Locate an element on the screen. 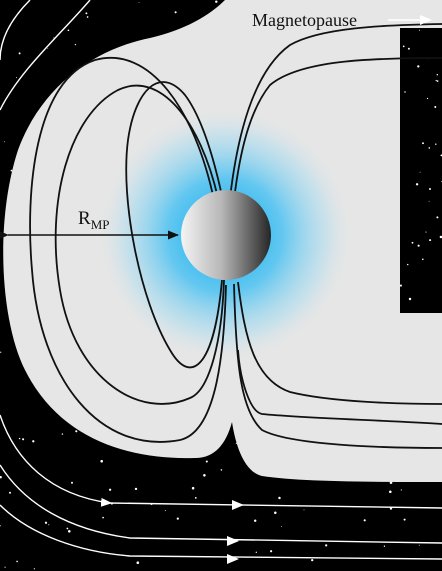 The image size is (442, 571). magnetopause-label: Magnetopause is located at coordinates (304, 20).